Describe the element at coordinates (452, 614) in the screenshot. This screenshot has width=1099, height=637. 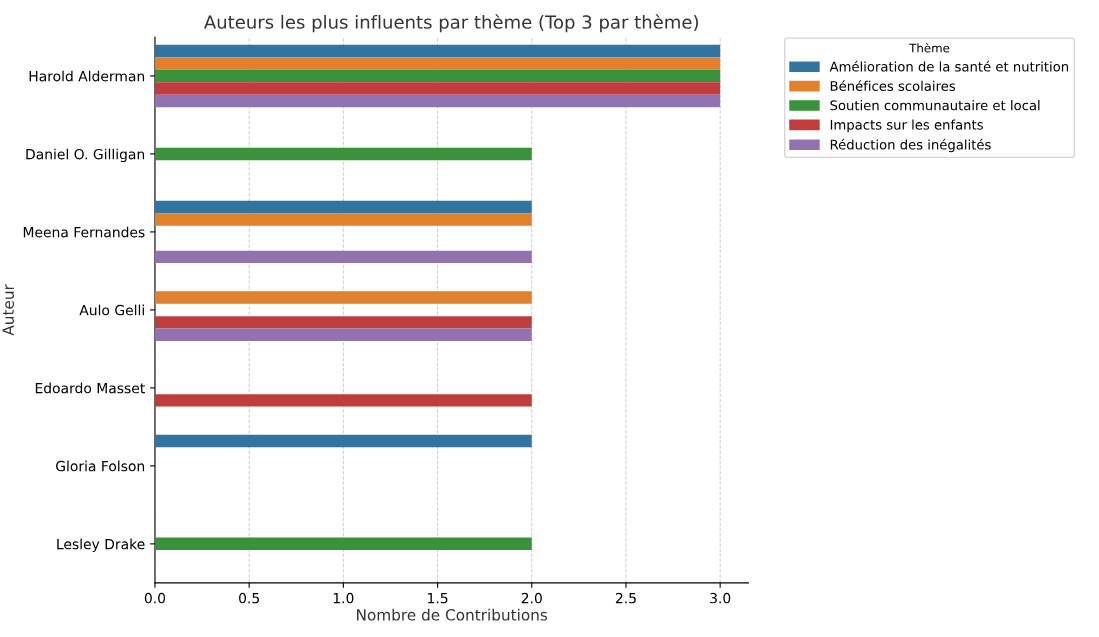
I see `x-axis-title: Nombre de Contributions` at that location.